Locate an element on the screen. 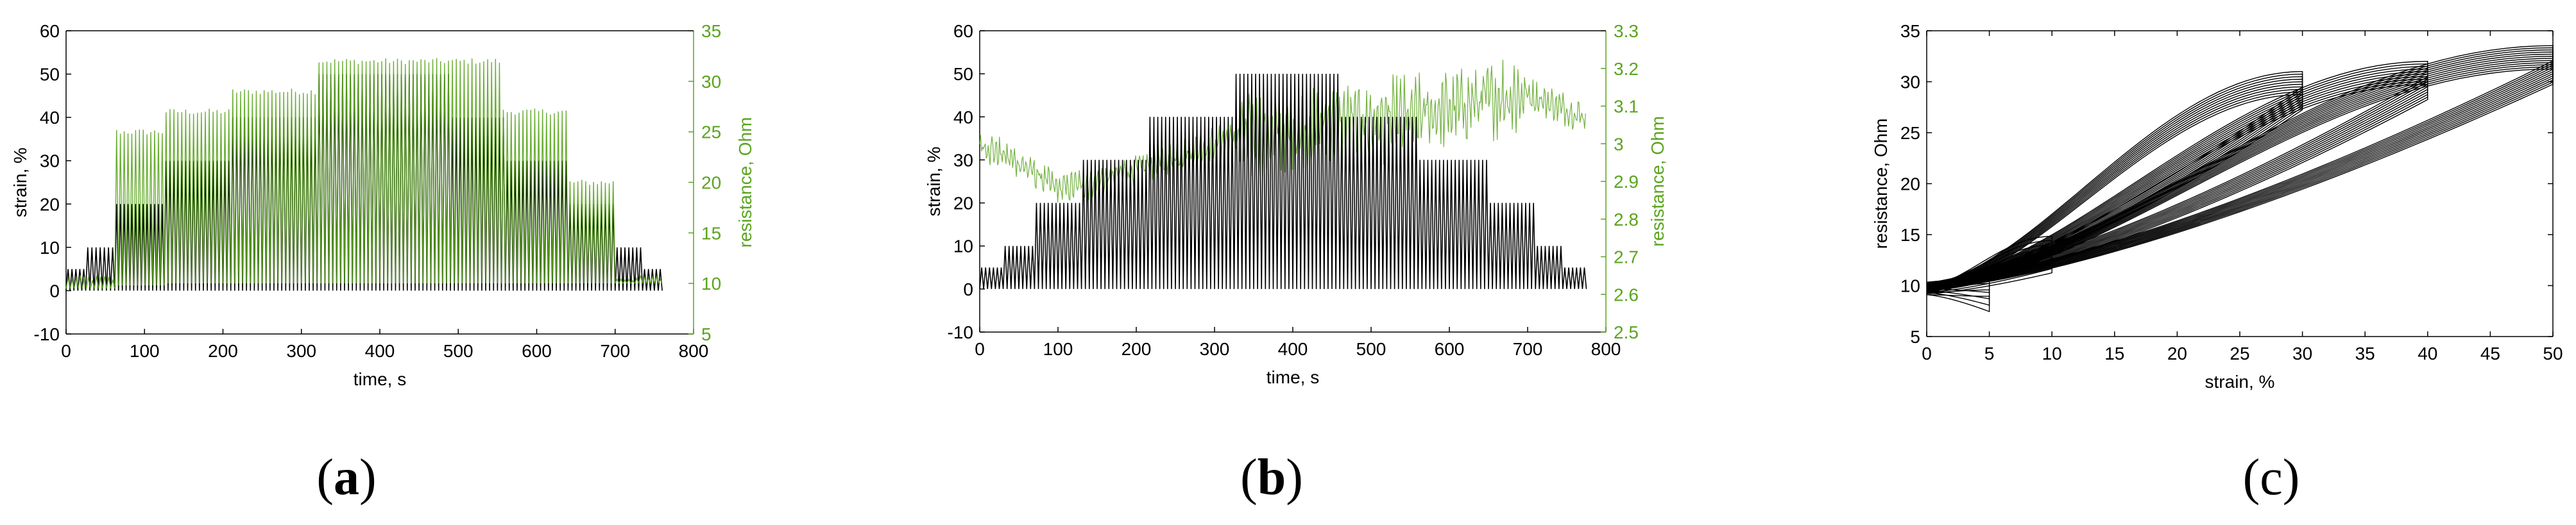 This screenshot has width=2576, height=525. series-resistance is located at coordinates (364, 174).